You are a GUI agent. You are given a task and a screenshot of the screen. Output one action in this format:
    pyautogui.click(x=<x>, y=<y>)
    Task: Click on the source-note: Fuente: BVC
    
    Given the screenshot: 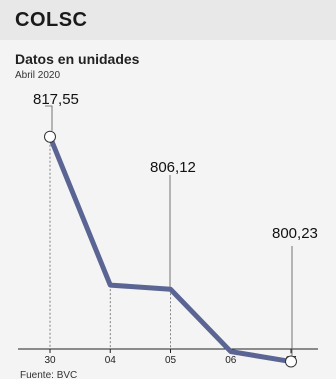 What is the action you would take?
    pyautogui.click(x=48, y=375)
    